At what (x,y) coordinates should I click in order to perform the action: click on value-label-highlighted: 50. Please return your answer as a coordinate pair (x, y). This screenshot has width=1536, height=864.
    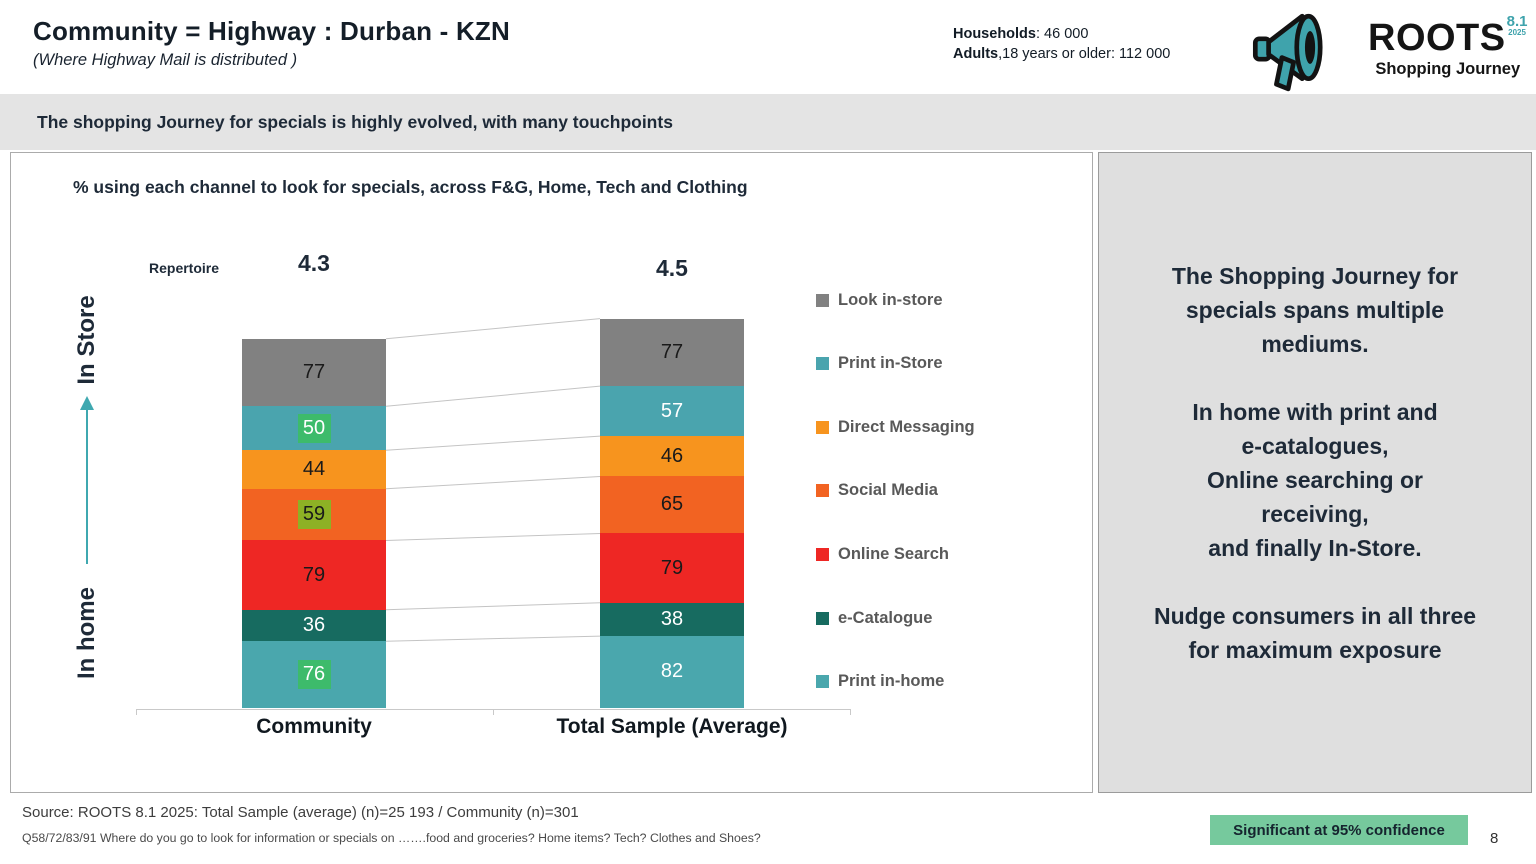
    Looking at the image, I should click on (314, 428).